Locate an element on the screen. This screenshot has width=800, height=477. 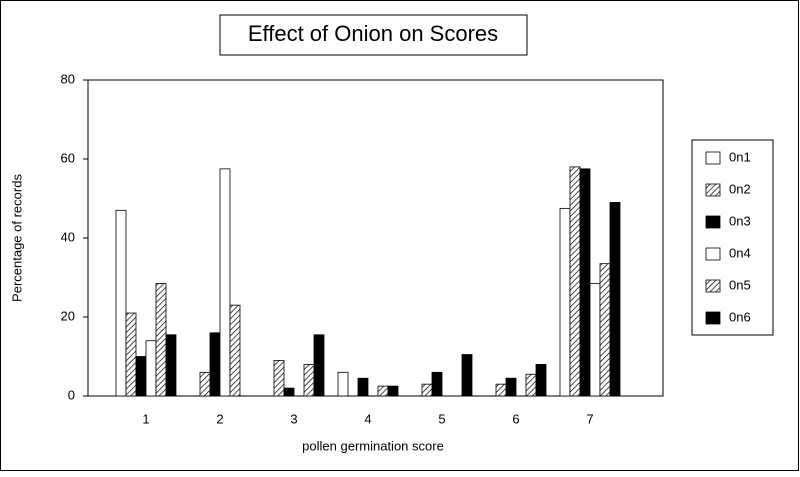
x-tick-label: 2 is located at coordinates (219, 418).